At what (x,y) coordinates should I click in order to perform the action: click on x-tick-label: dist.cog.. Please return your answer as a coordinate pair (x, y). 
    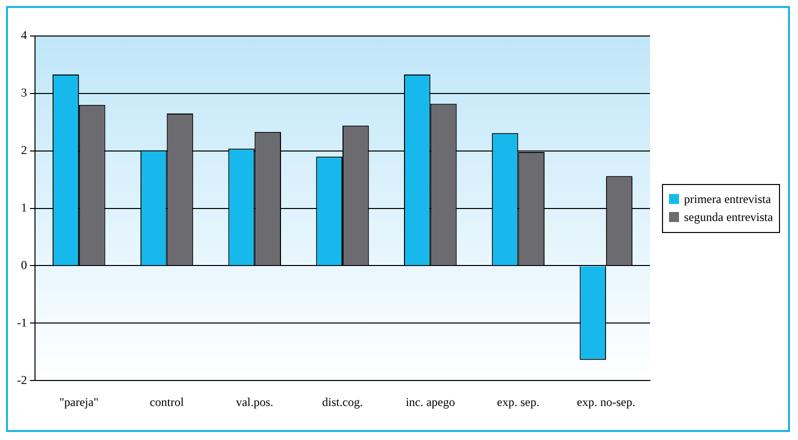
    Looking at the image, I should click on (342, 401).